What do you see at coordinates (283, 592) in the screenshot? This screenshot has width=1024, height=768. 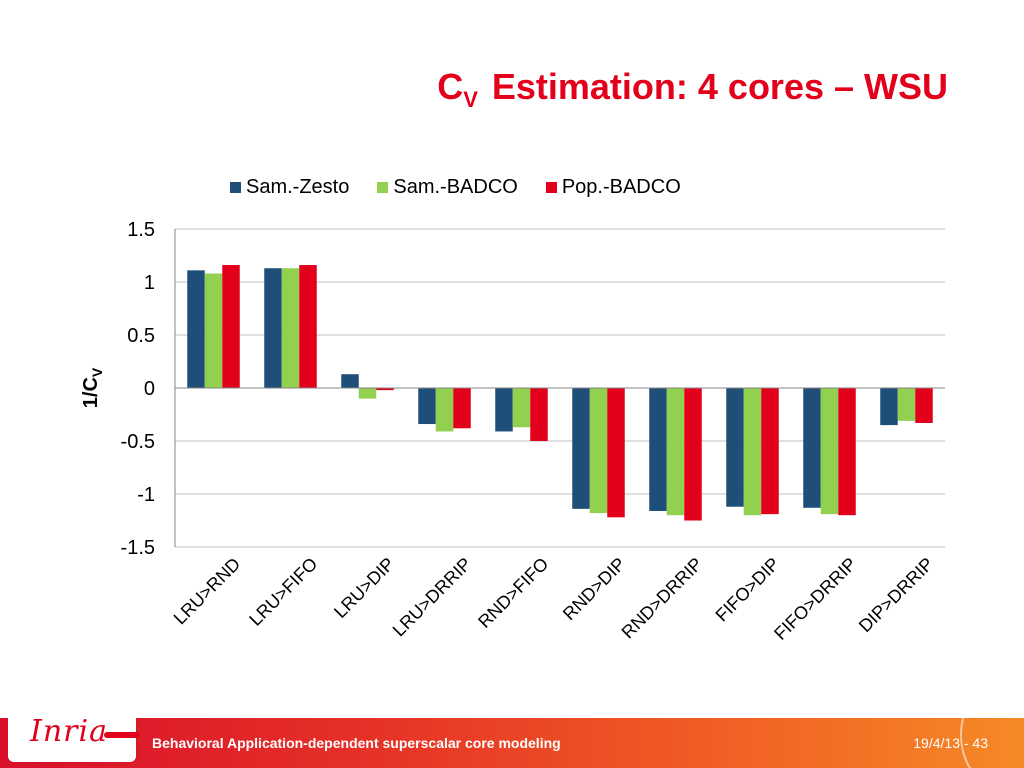 I see `x-category-label: LRU>FIFO` at bounding box center [283, 592].